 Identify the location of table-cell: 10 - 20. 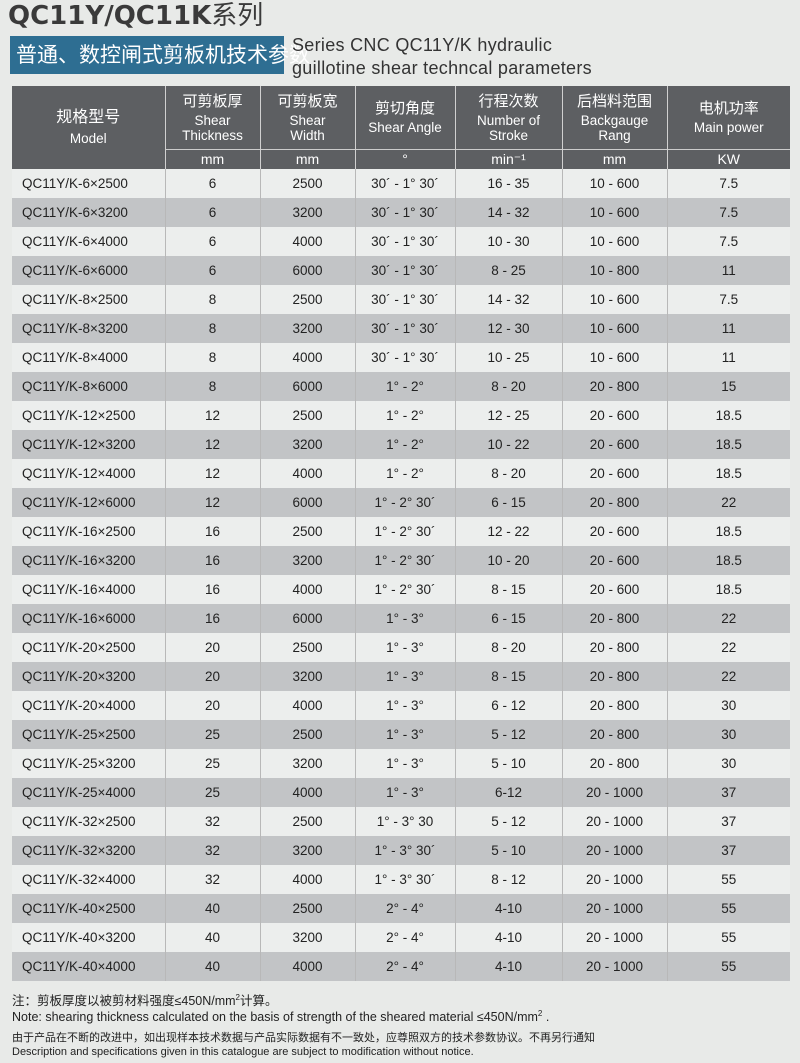
(509, 560).